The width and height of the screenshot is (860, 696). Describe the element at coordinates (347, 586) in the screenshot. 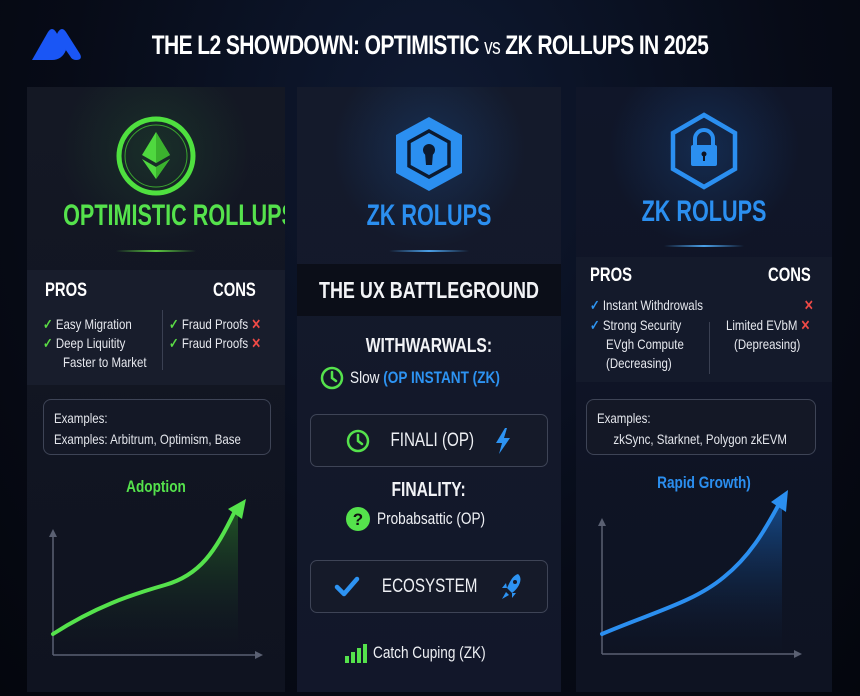

I see `check-icon` at that location.